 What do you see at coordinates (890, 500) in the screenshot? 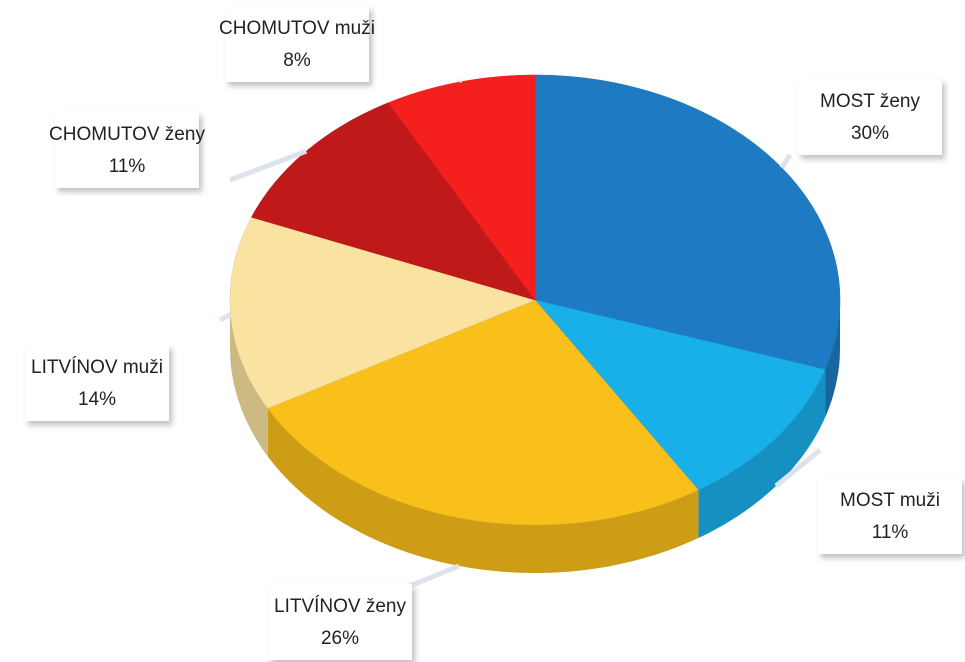
I see `label-category: MOST muži` at bounding box center [890, 500].